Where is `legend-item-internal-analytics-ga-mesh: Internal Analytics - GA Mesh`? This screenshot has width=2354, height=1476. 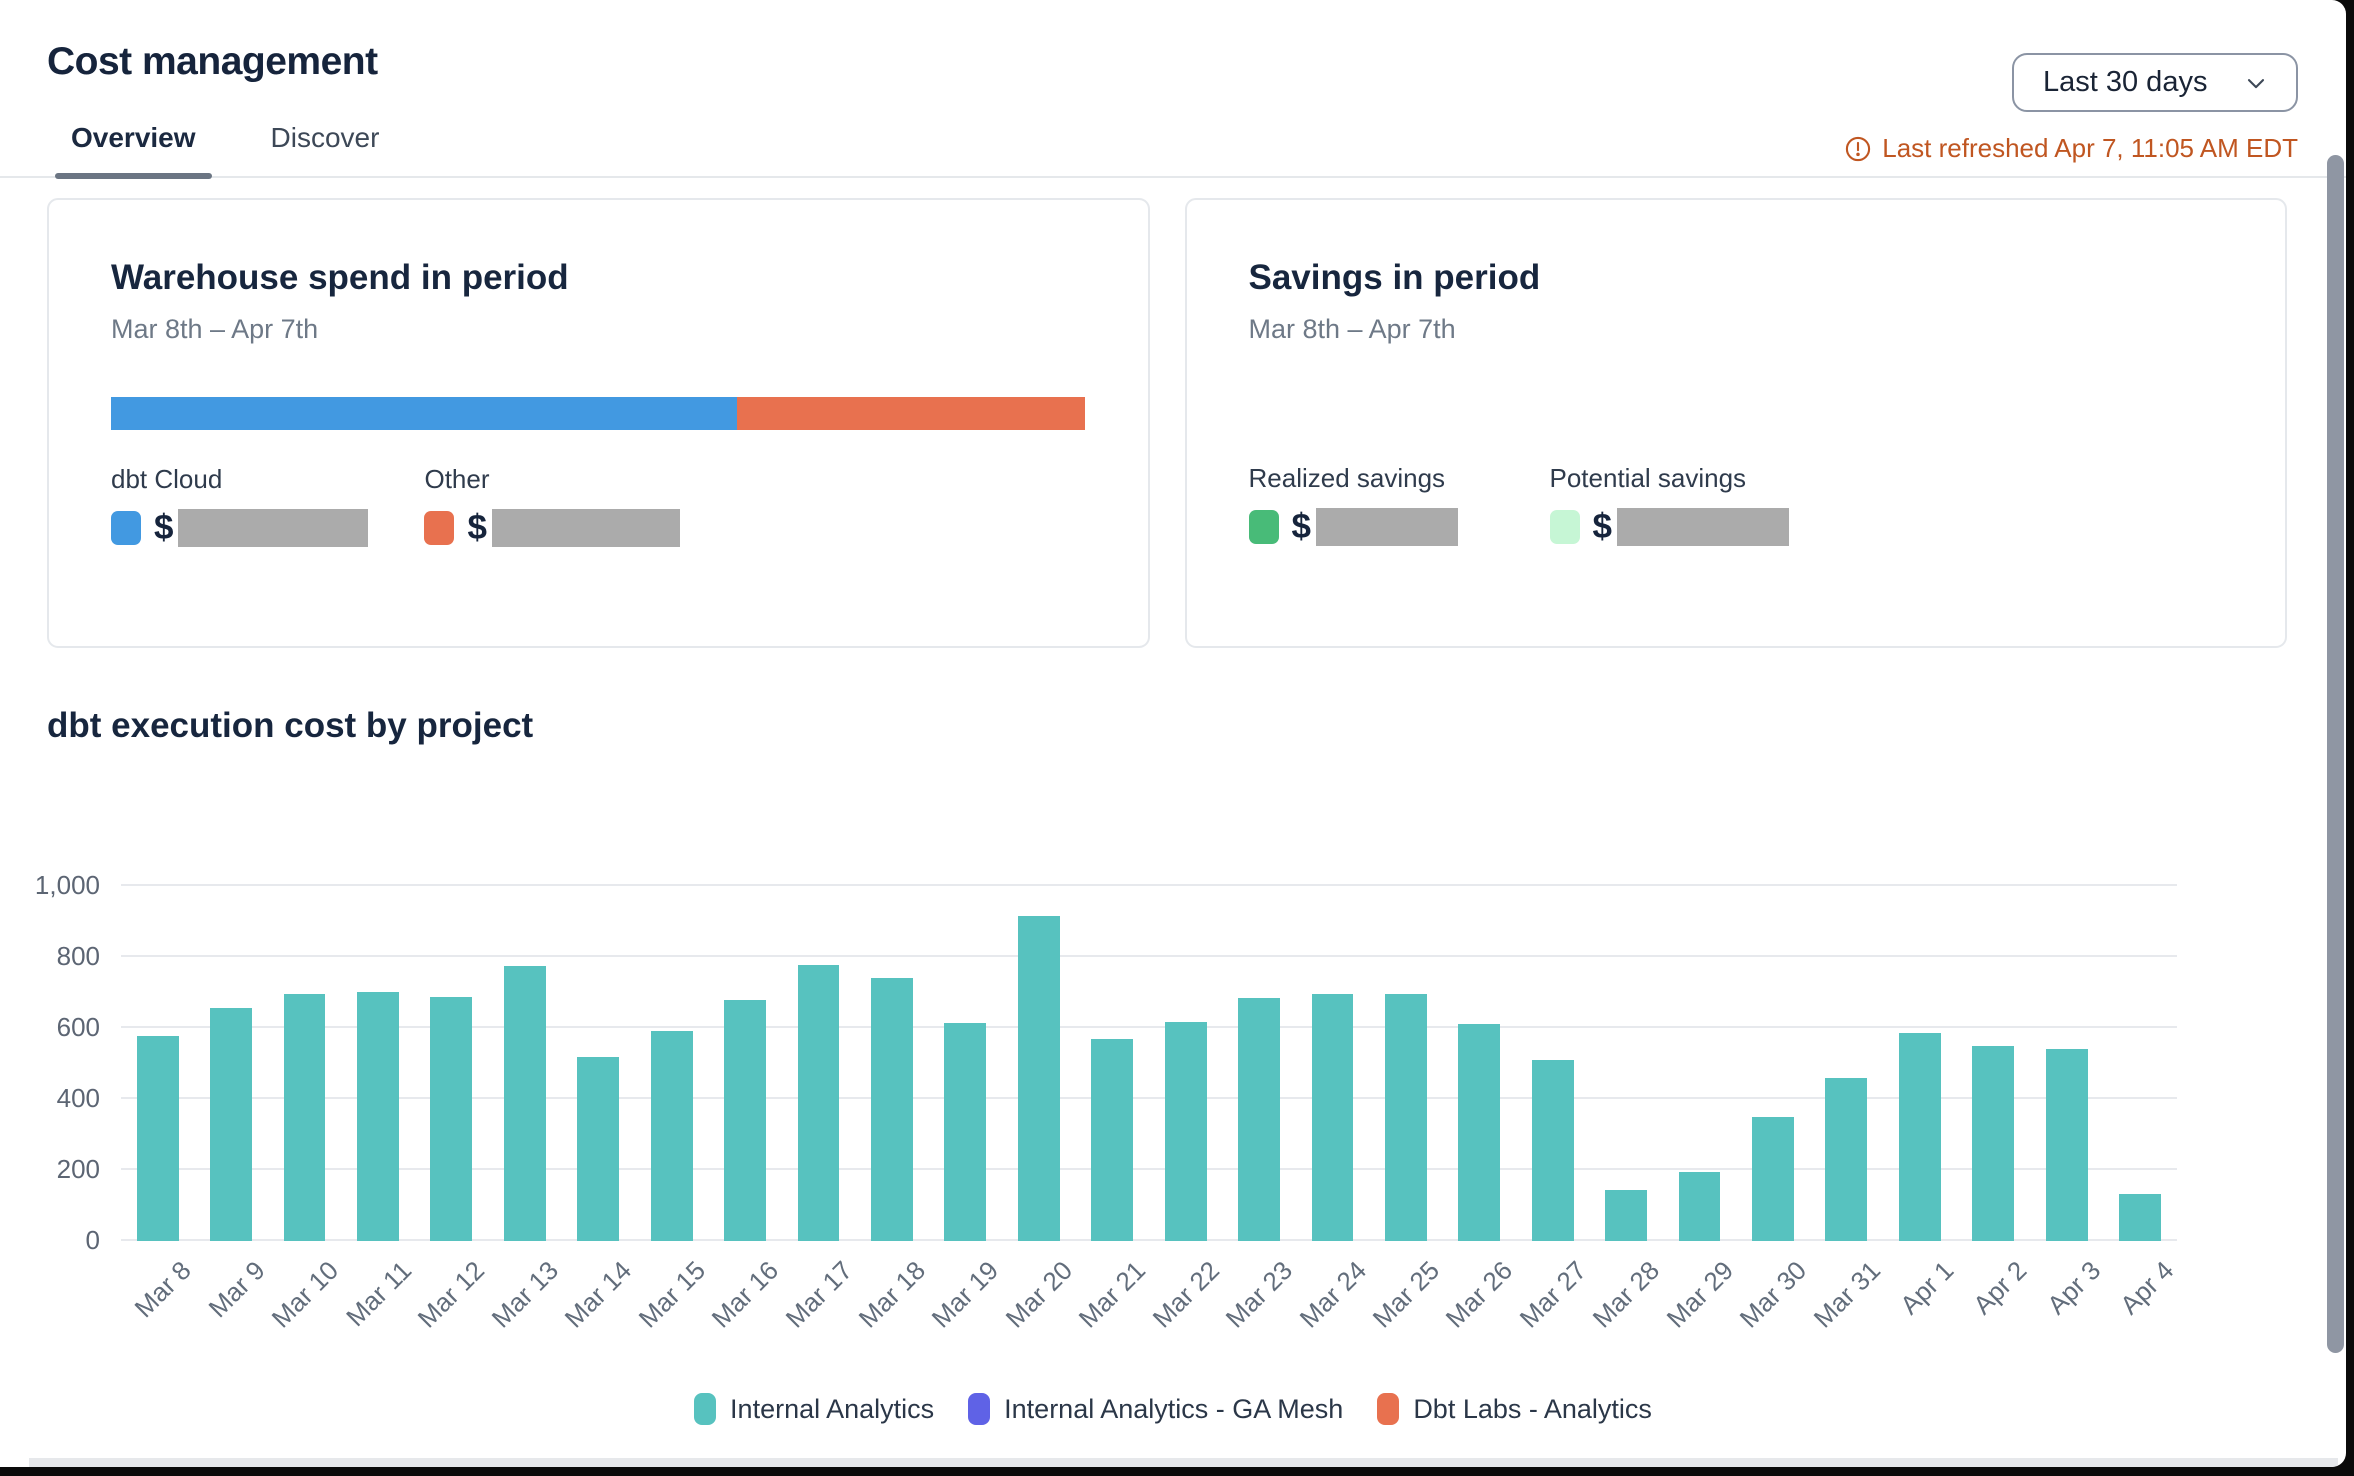
legend-item-internal-analytics-ga-mesh: Internal Analytics - GA Mesh is located at coordinates (1155, 1409).